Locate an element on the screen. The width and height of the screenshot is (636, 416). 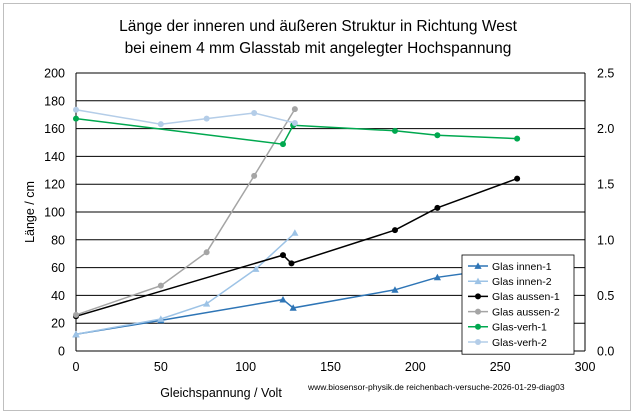
x-tick-label-150: 150 is located at coordinates (330, 367).